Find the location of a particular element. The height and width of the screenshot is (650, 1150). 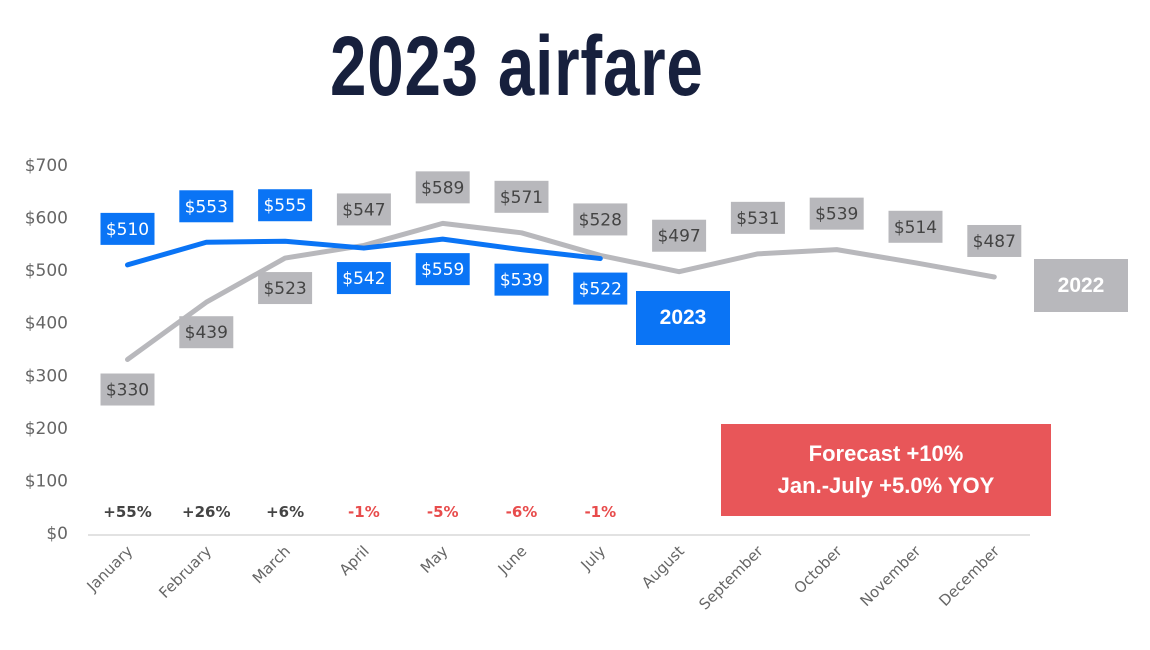

data-label-2022: $531 is located at coordinates (757, 219).